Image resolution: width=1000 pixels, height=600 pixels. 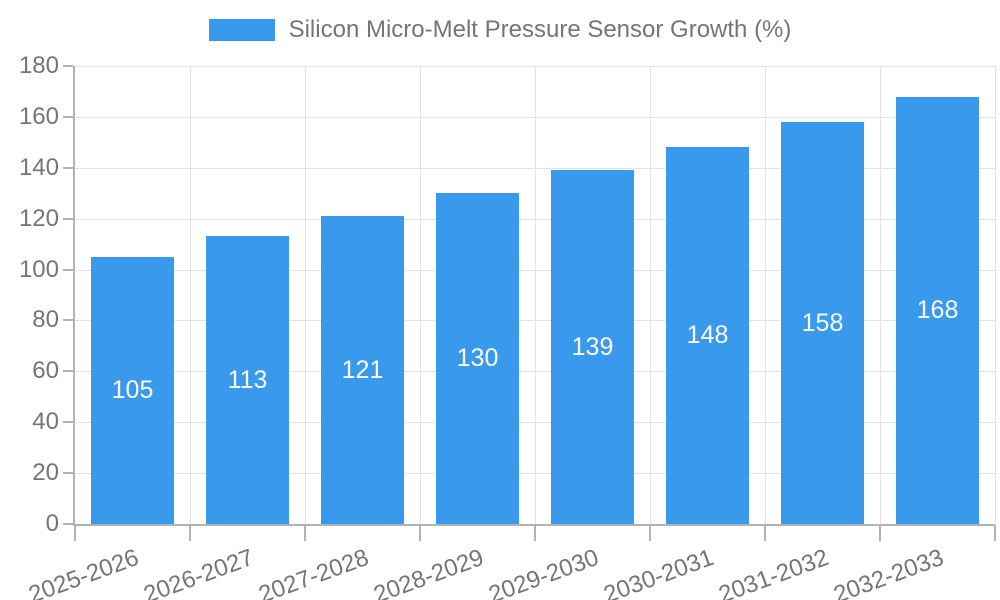 What do you see at coordinates (38, 218) in the screenshot?
I see `y-axis-tick-label: 120` at bounding box center [38, 218].